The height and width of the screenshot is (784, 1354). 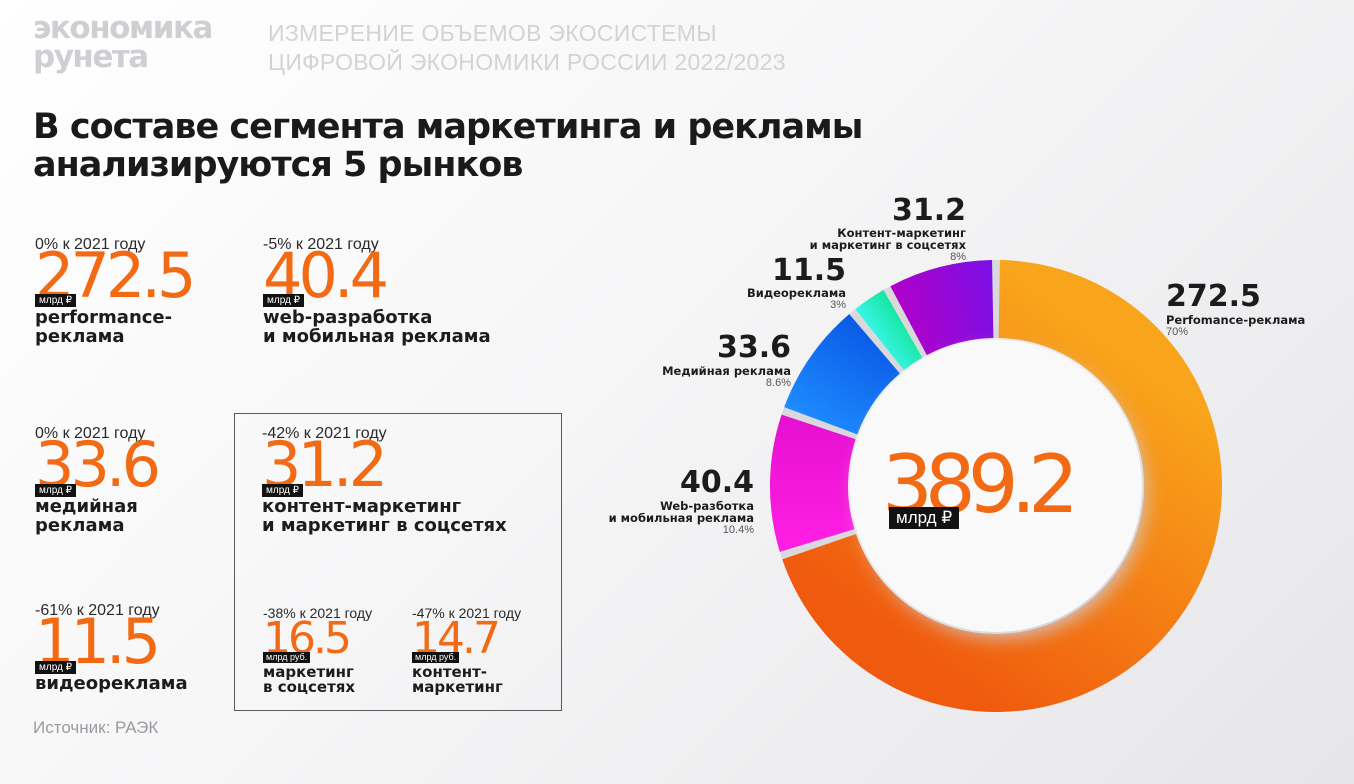 What do you see at coordinates (86, 516) in the screenshot?
I see `stat-label: медийная реклама` at bounding box center [86, 516].